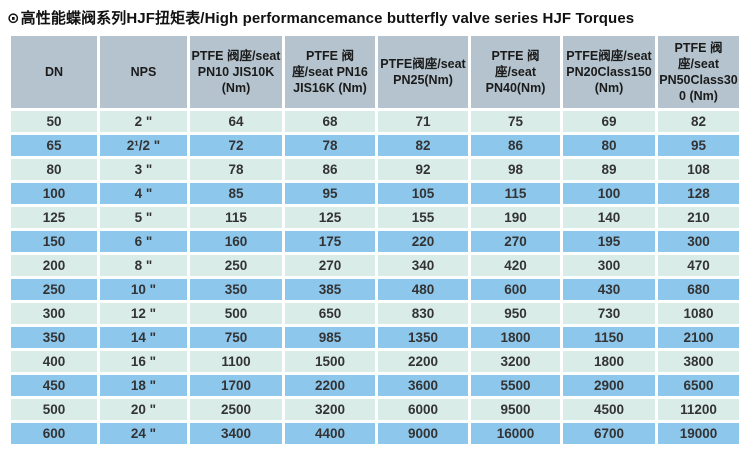  What do you see at coordinates (330, 217) in the screenshot?
I see `torque-cell: 125` at bounding box center [330, 217].